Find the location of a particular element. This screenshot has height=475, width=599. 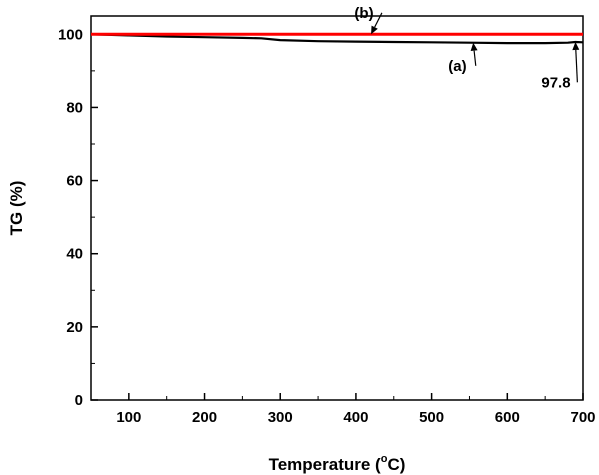

y-tick-label: 100 is located at coordinates (70, 34).